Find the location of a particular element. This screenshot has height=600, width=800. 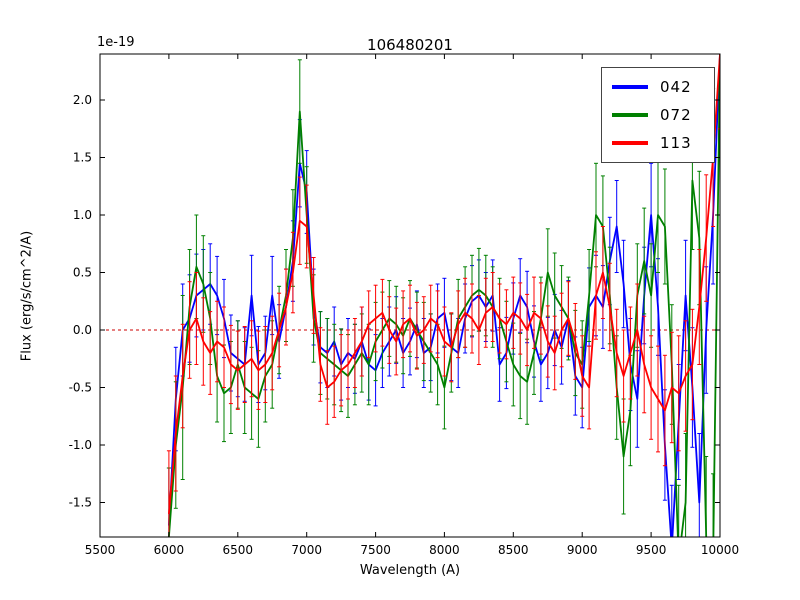

svg-text: 0.0 is located at coordinates (82, 330).